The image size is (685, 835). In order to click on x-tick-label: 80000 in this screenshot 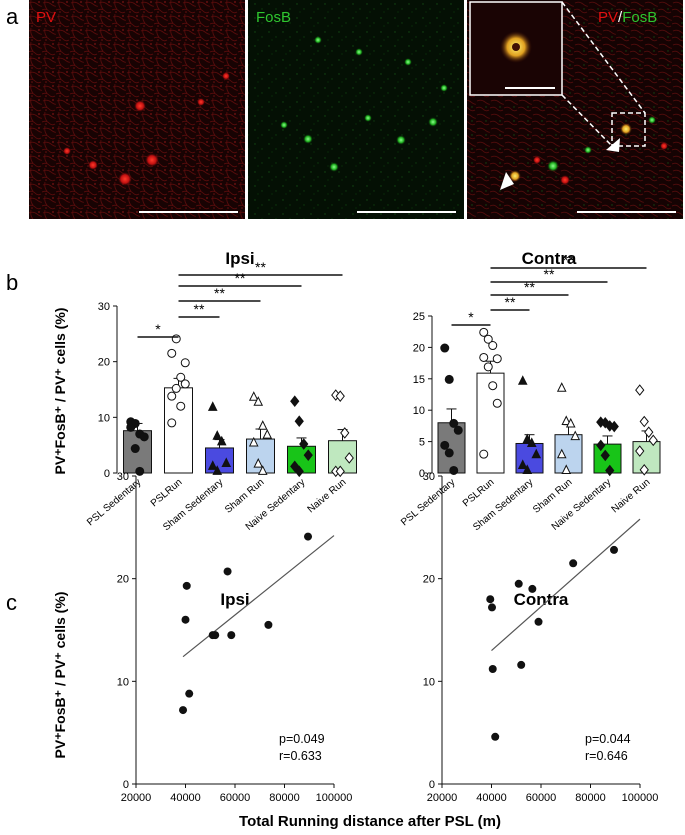, I will do `click(590, 798)`.